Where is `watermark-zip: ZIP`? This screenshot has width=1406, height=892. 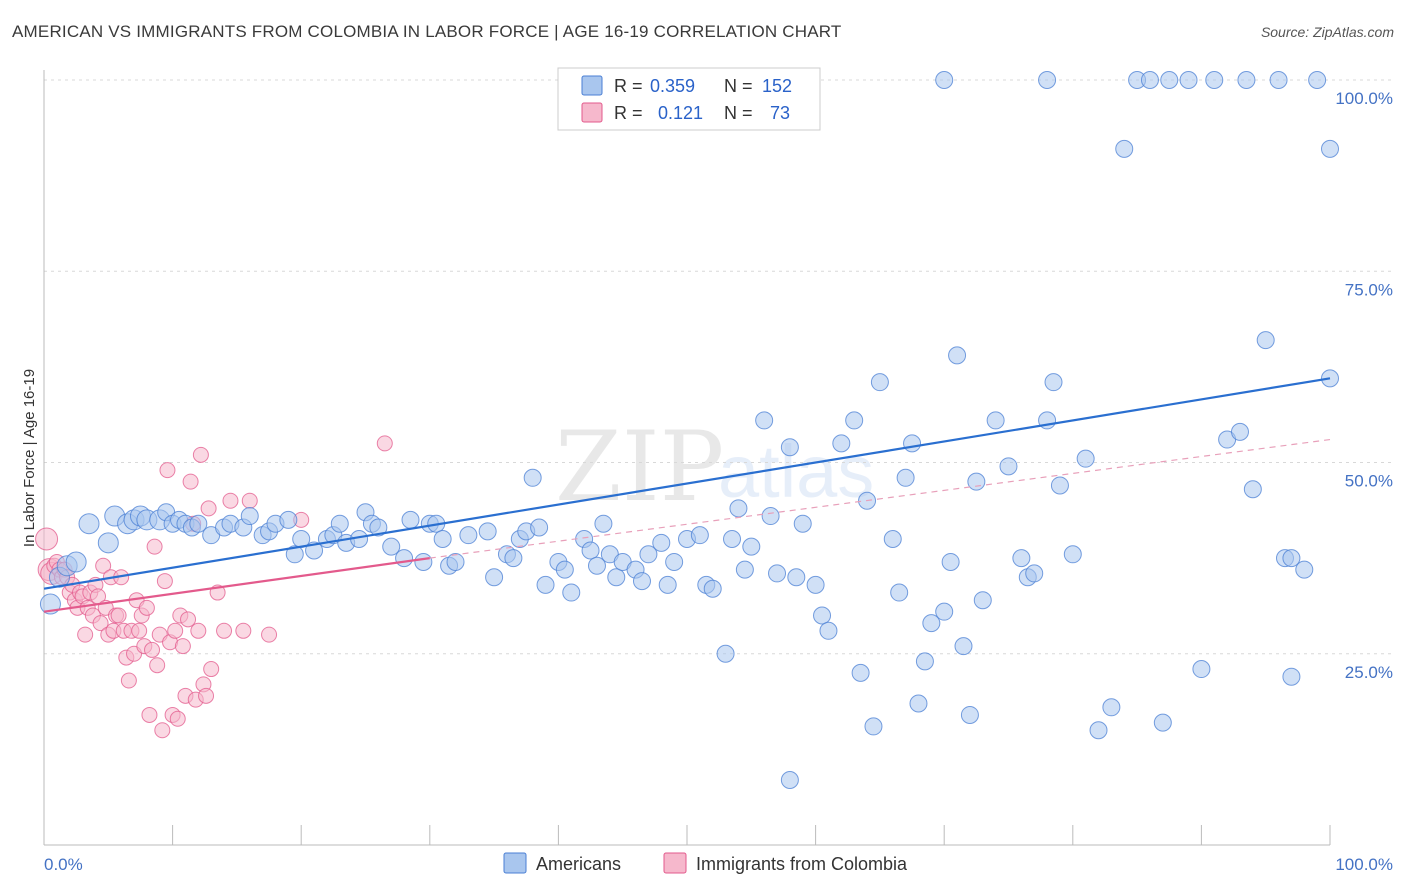 watermark-zip: ZIP is located at coordinates (639, 467).